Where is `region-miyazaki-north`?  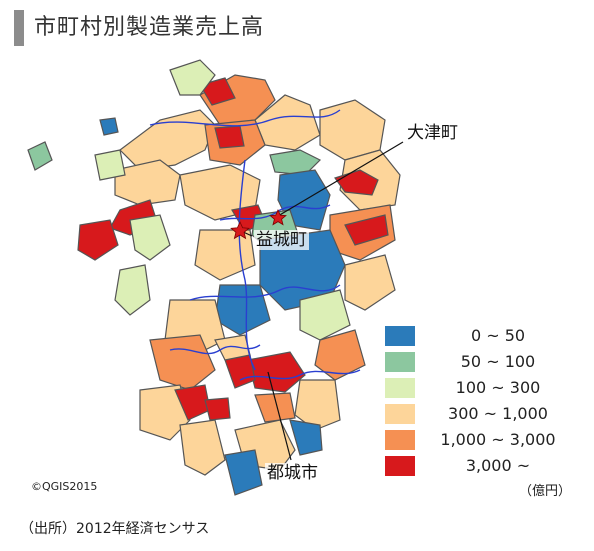 region-miyazaki-north is located at coordinates (370, 282).